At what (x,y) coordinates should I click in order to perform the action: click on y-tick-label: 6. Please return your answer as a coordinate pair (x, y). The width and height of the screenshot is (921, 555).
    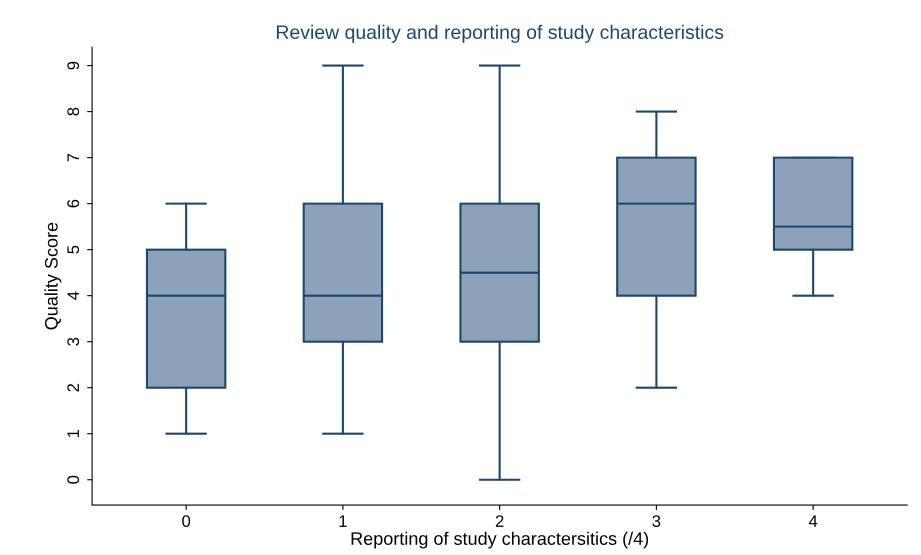
    Looking at the image, I should click on (73, 204).